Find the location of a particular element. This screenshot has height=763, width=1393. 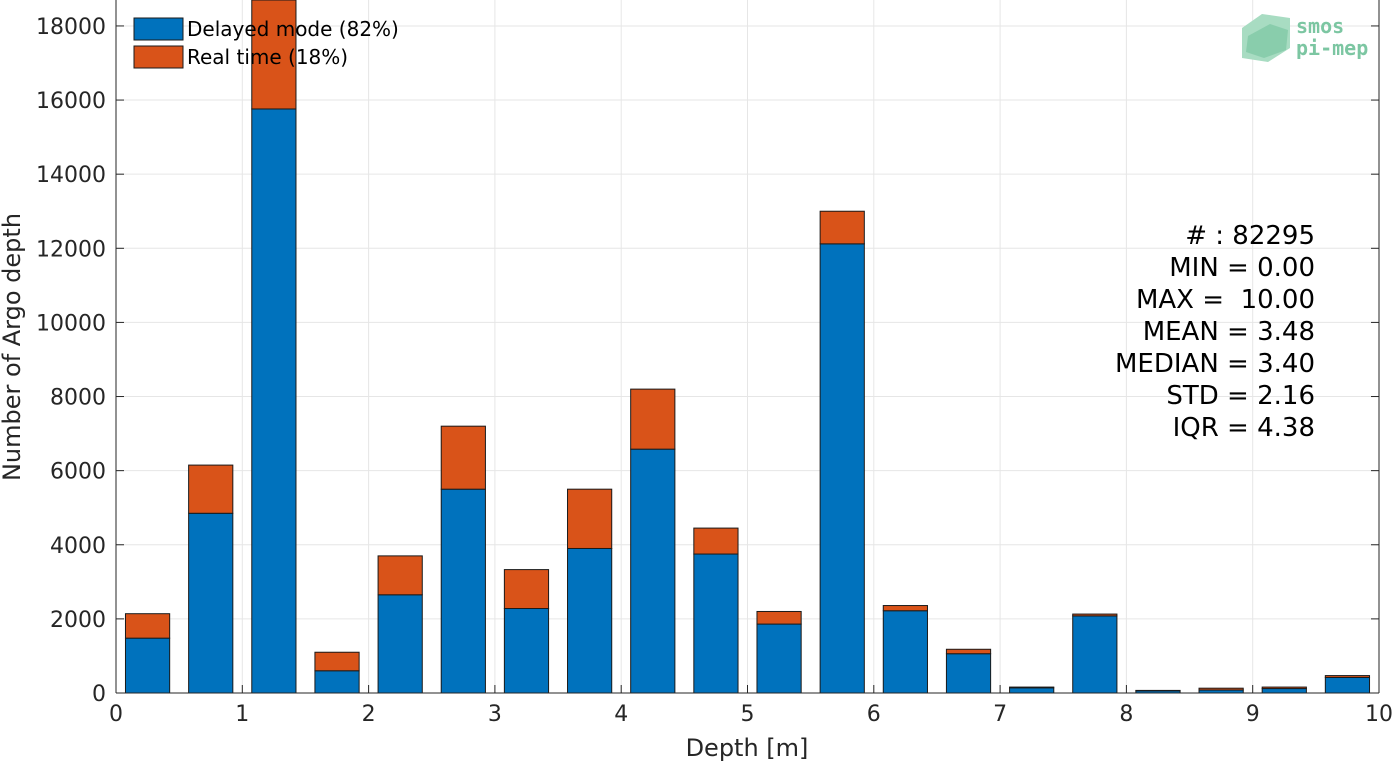

x-tick-label: 2 is located at coordinates (369, 714).